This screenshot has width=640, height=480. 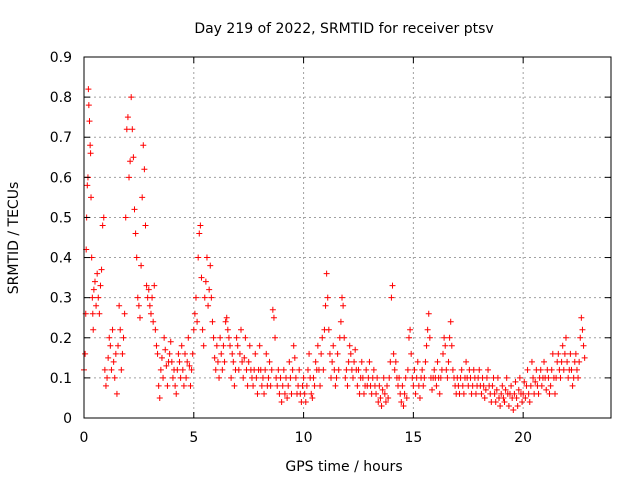 What do you see at coordinates (14, 238) in the screenshot?
I see `y-axis-label: SRMTID / TECUs` at bounding box center [14, 238].